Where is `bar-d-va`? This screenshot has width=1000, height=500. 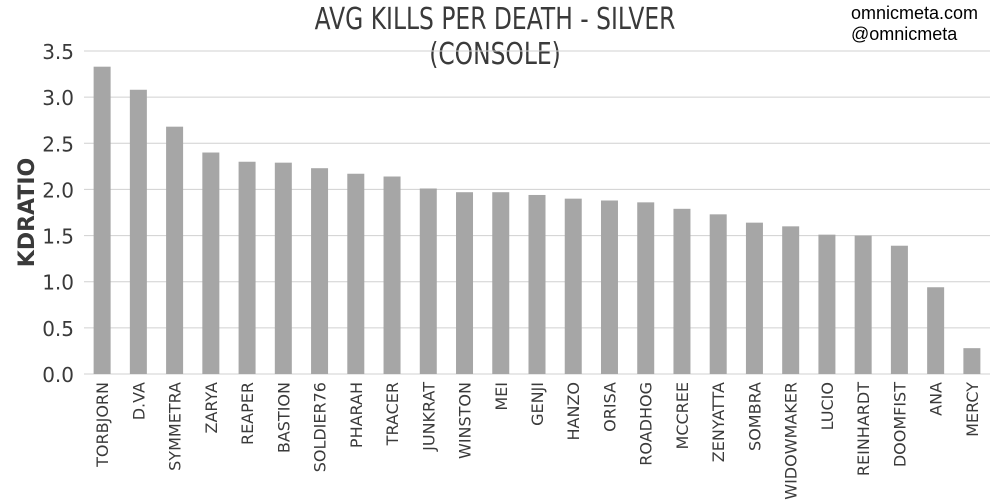 bar-d-va is located at coordinates (138, 231).